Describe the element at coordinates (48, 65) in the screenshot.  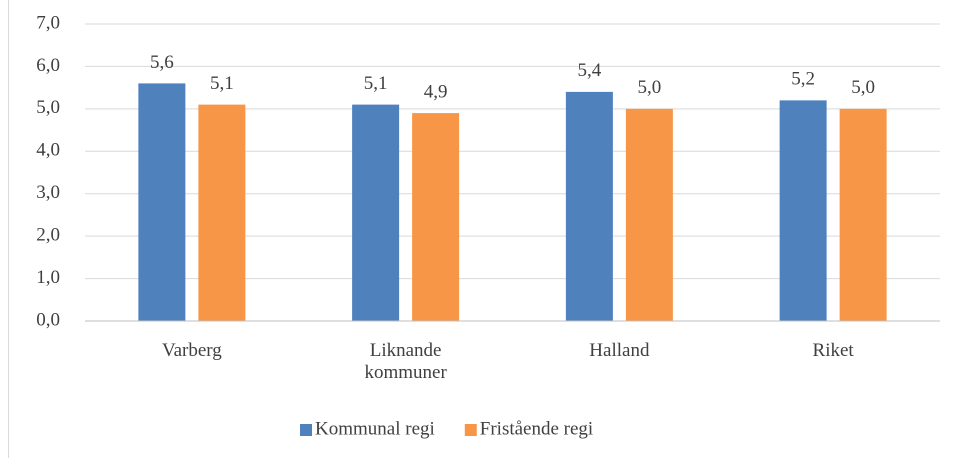
I see `y-tick-label: 6,0` at that location.